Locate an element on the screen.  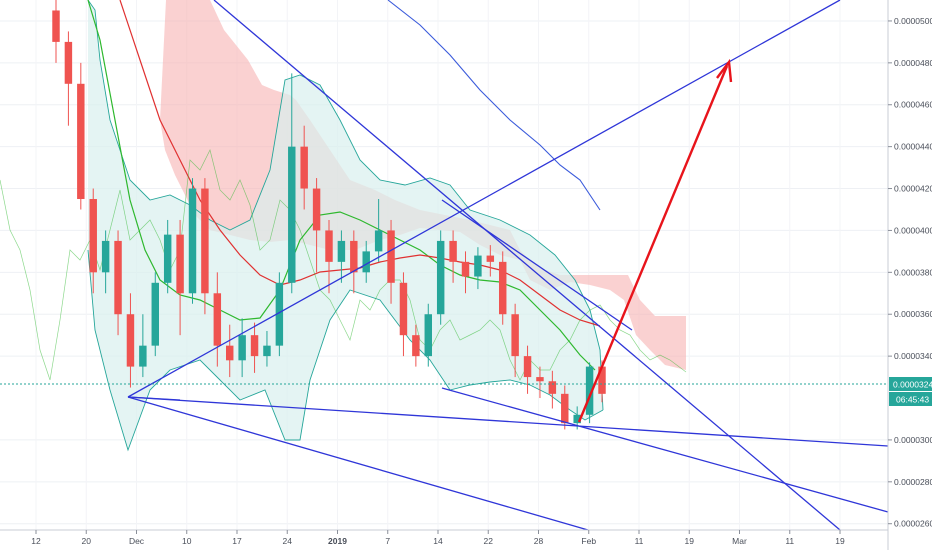
x-axis-ticks: 12 20 Dec 10 17 24 2019 7 14 22 28 Feb 11 19 Mar 11 19 is located at coordinates (438, 538).